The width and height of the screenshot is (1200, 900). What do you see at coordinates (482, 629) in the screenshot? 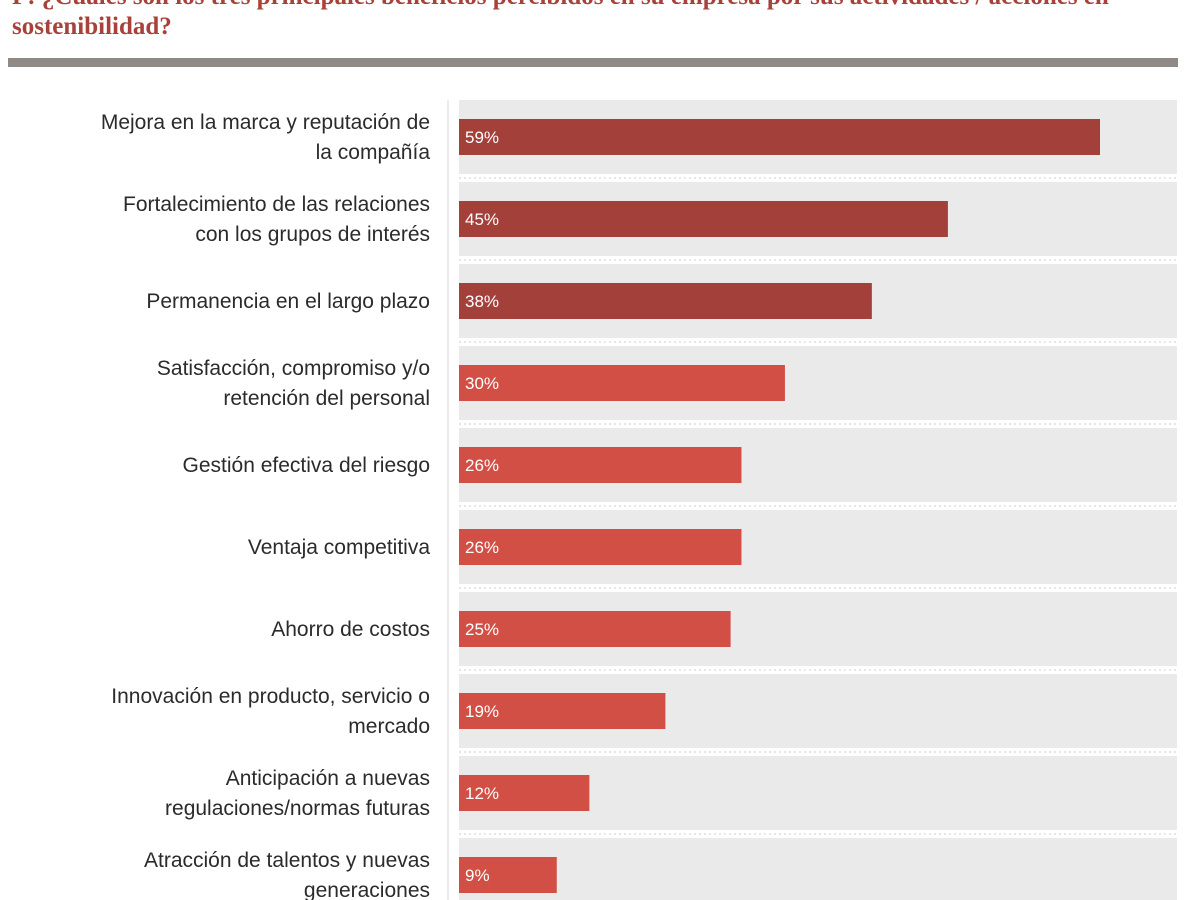
I see `bar-value-label: 25%` at bounding box center [482, 629].